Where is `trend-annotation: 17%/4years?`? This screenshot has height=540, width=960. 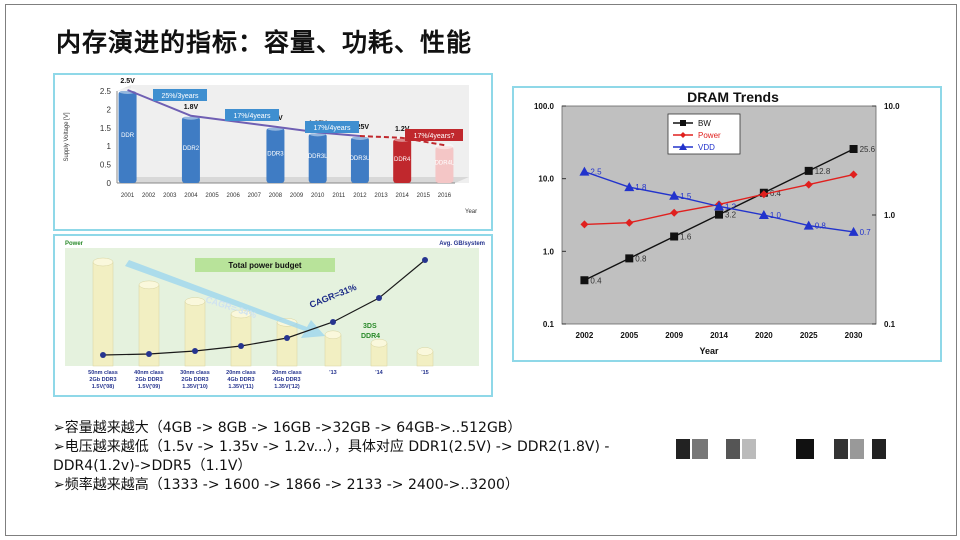
trend-annotation: 17%/4years? is located at coordinates (434, 136).